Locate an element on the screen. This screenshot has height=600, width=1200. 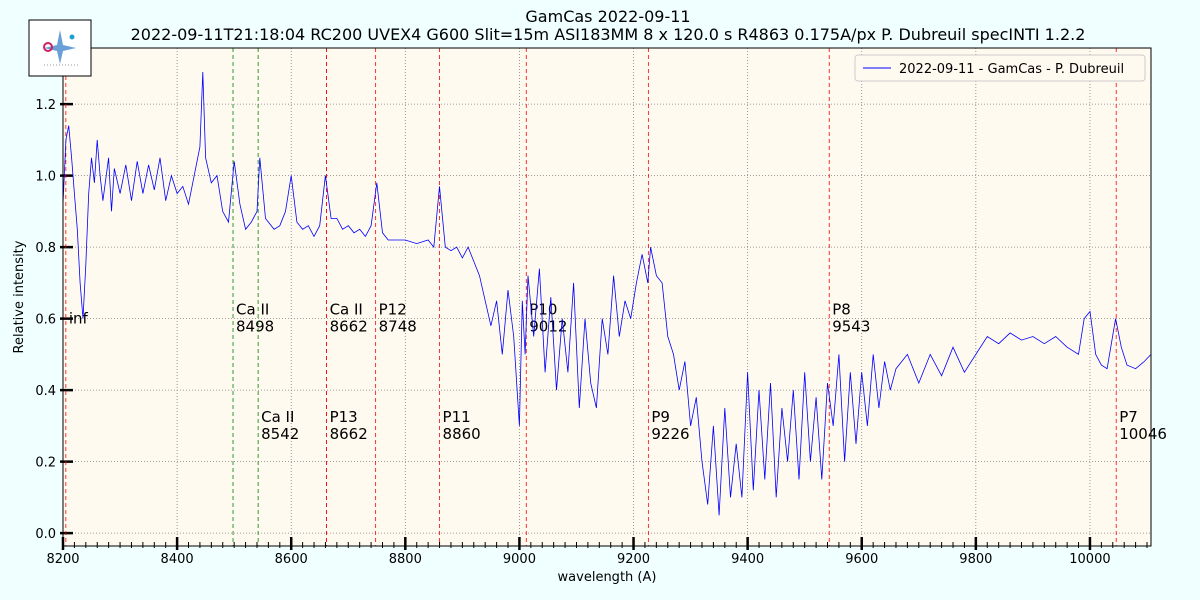
logo is located at coordinates (60, 48).